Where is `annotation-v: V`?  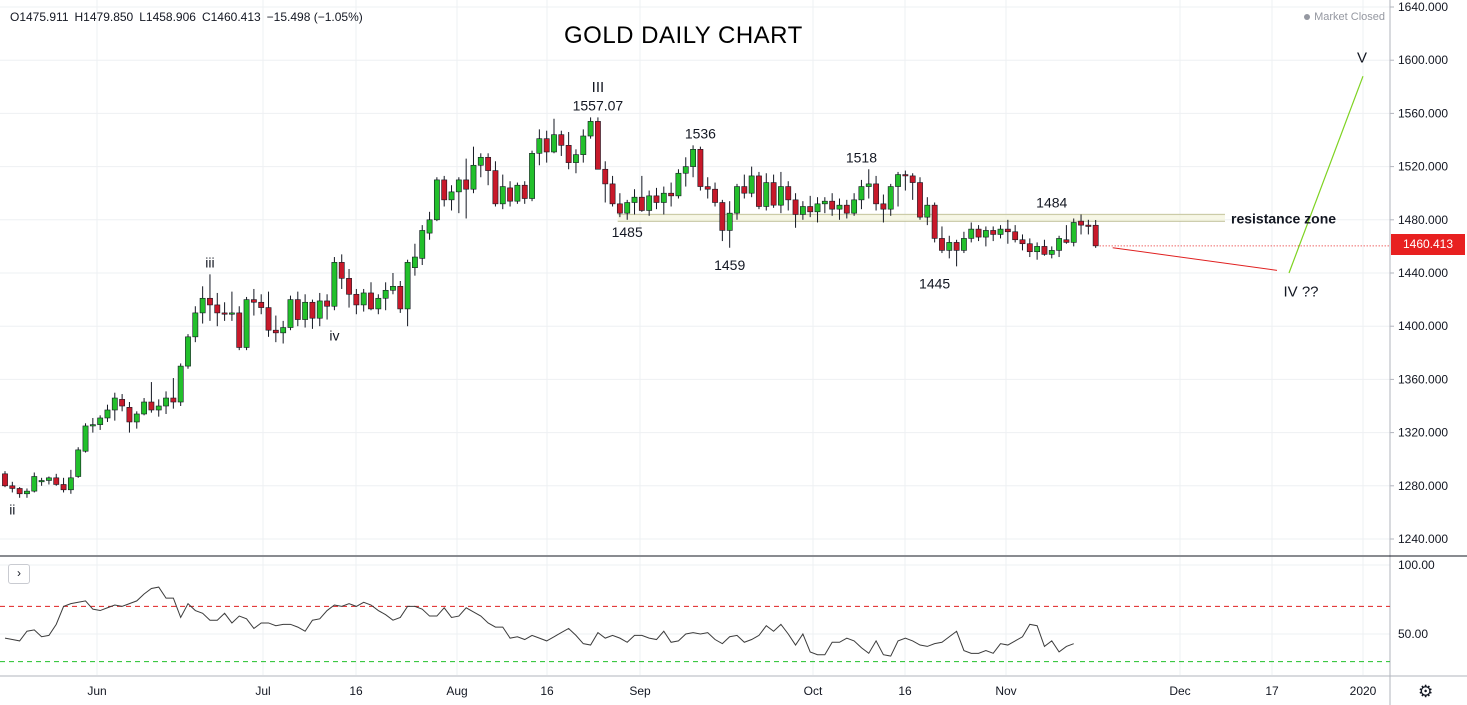
annotation-v: V is located at coordinates (1362, 58).